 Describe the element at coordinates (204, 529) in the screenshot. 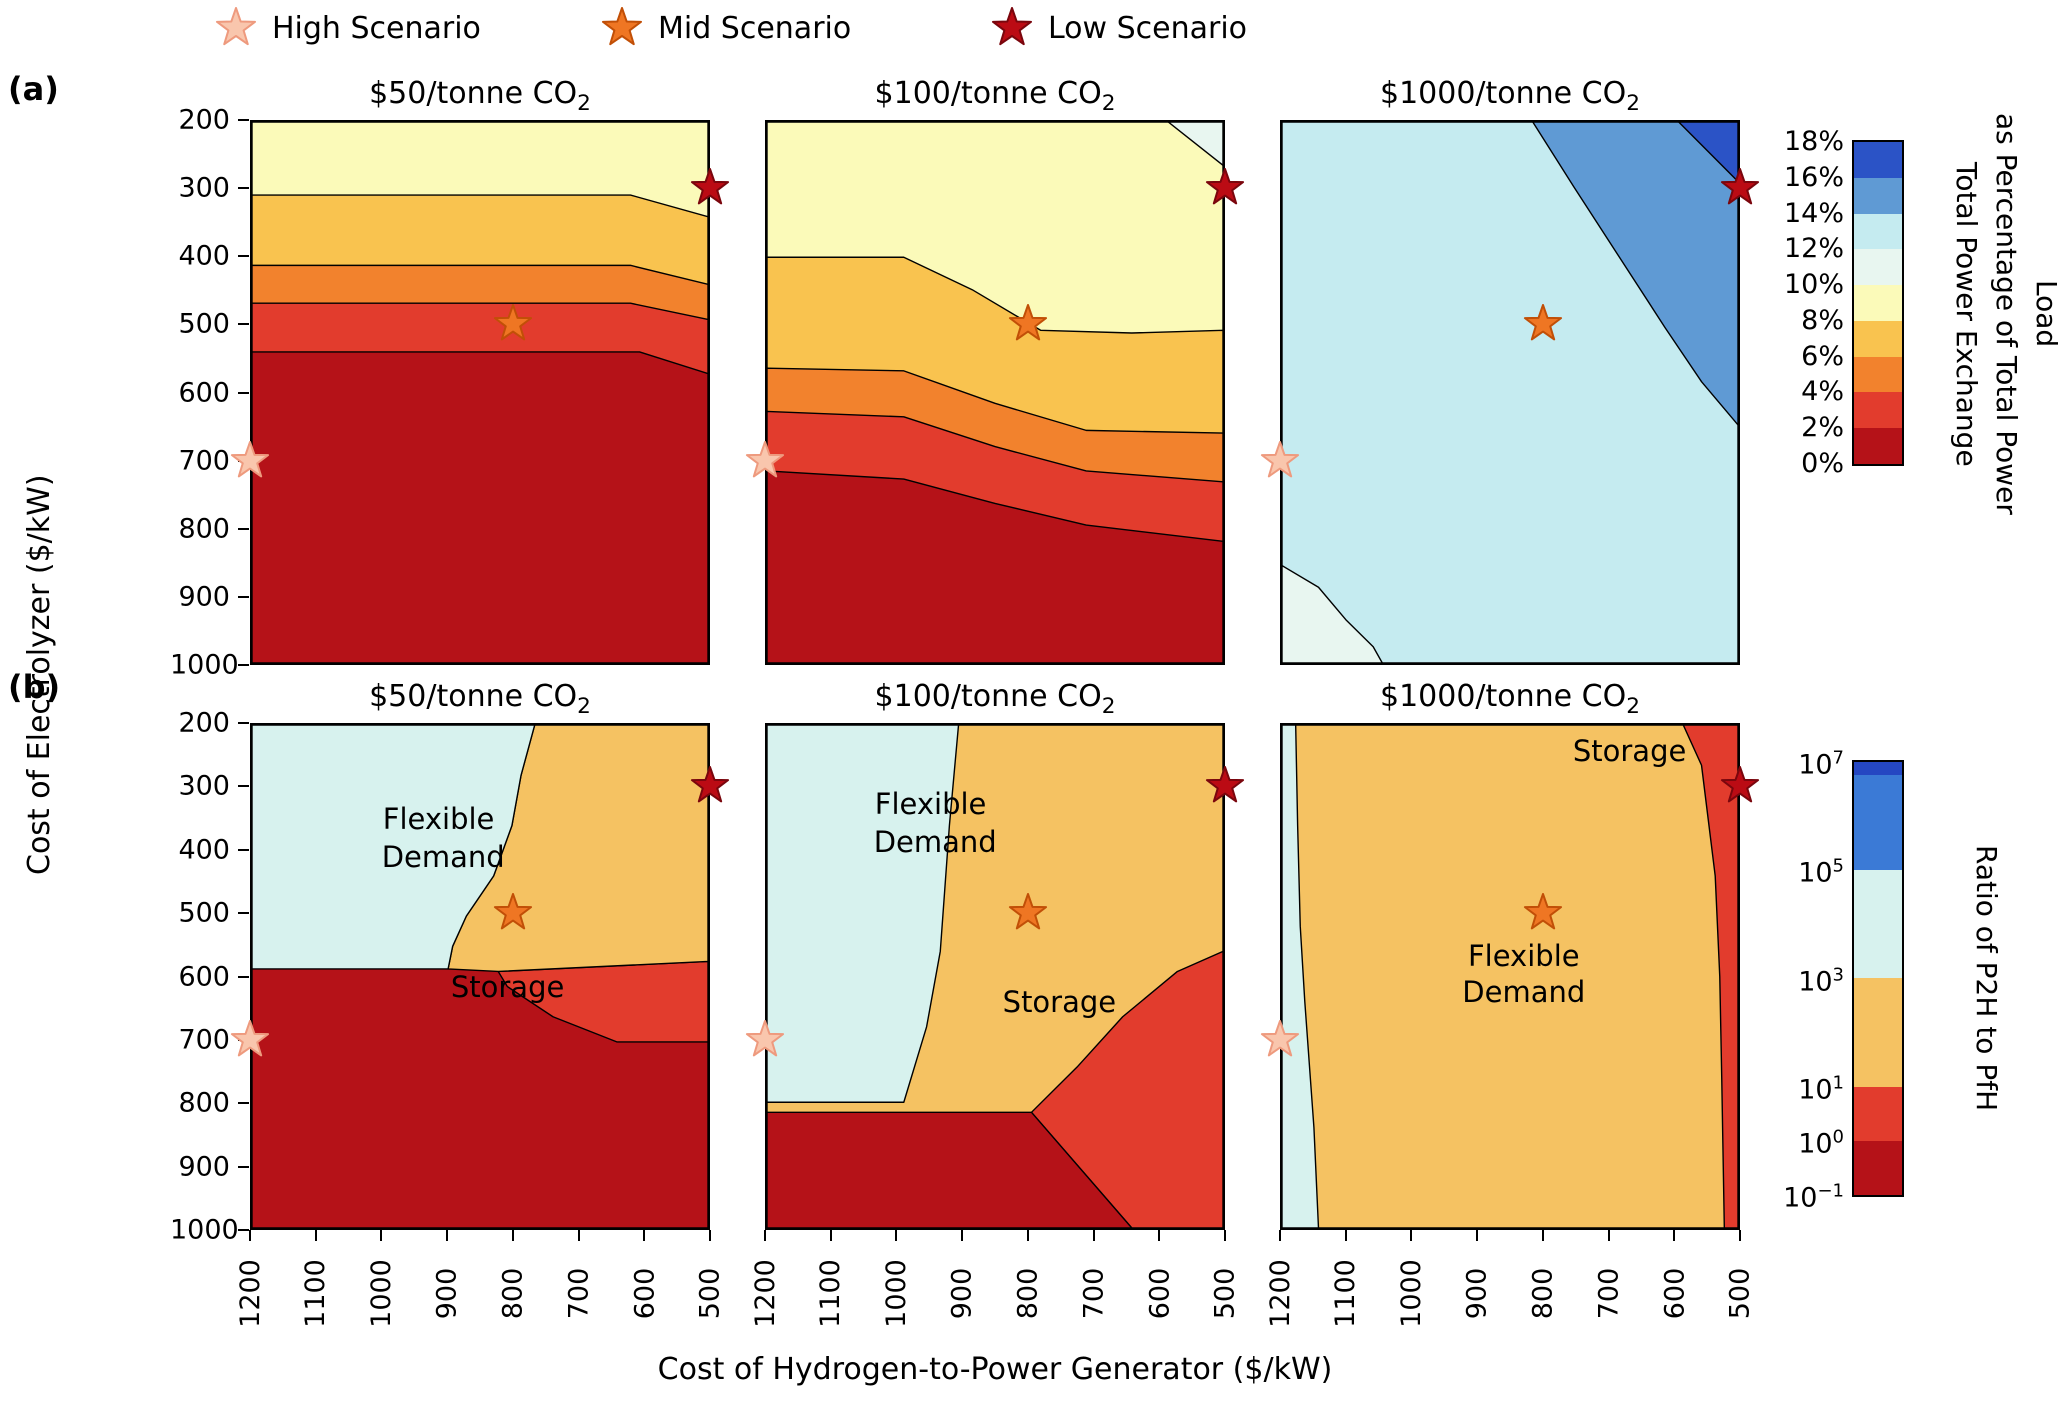

I see `y-tick-label: 800` at that location.